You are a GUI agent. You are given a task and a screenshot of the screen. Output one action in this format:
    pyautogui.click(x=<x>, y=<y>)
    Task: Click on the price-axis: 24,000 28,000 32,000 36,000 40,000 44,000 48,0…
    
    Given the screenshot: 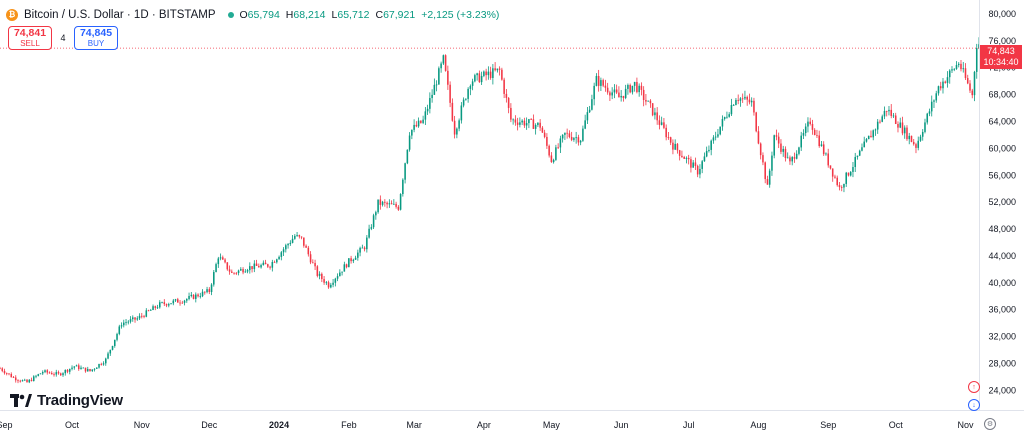 What is the action you would take?
    pyautogui.click(x=1002, y=202)
    